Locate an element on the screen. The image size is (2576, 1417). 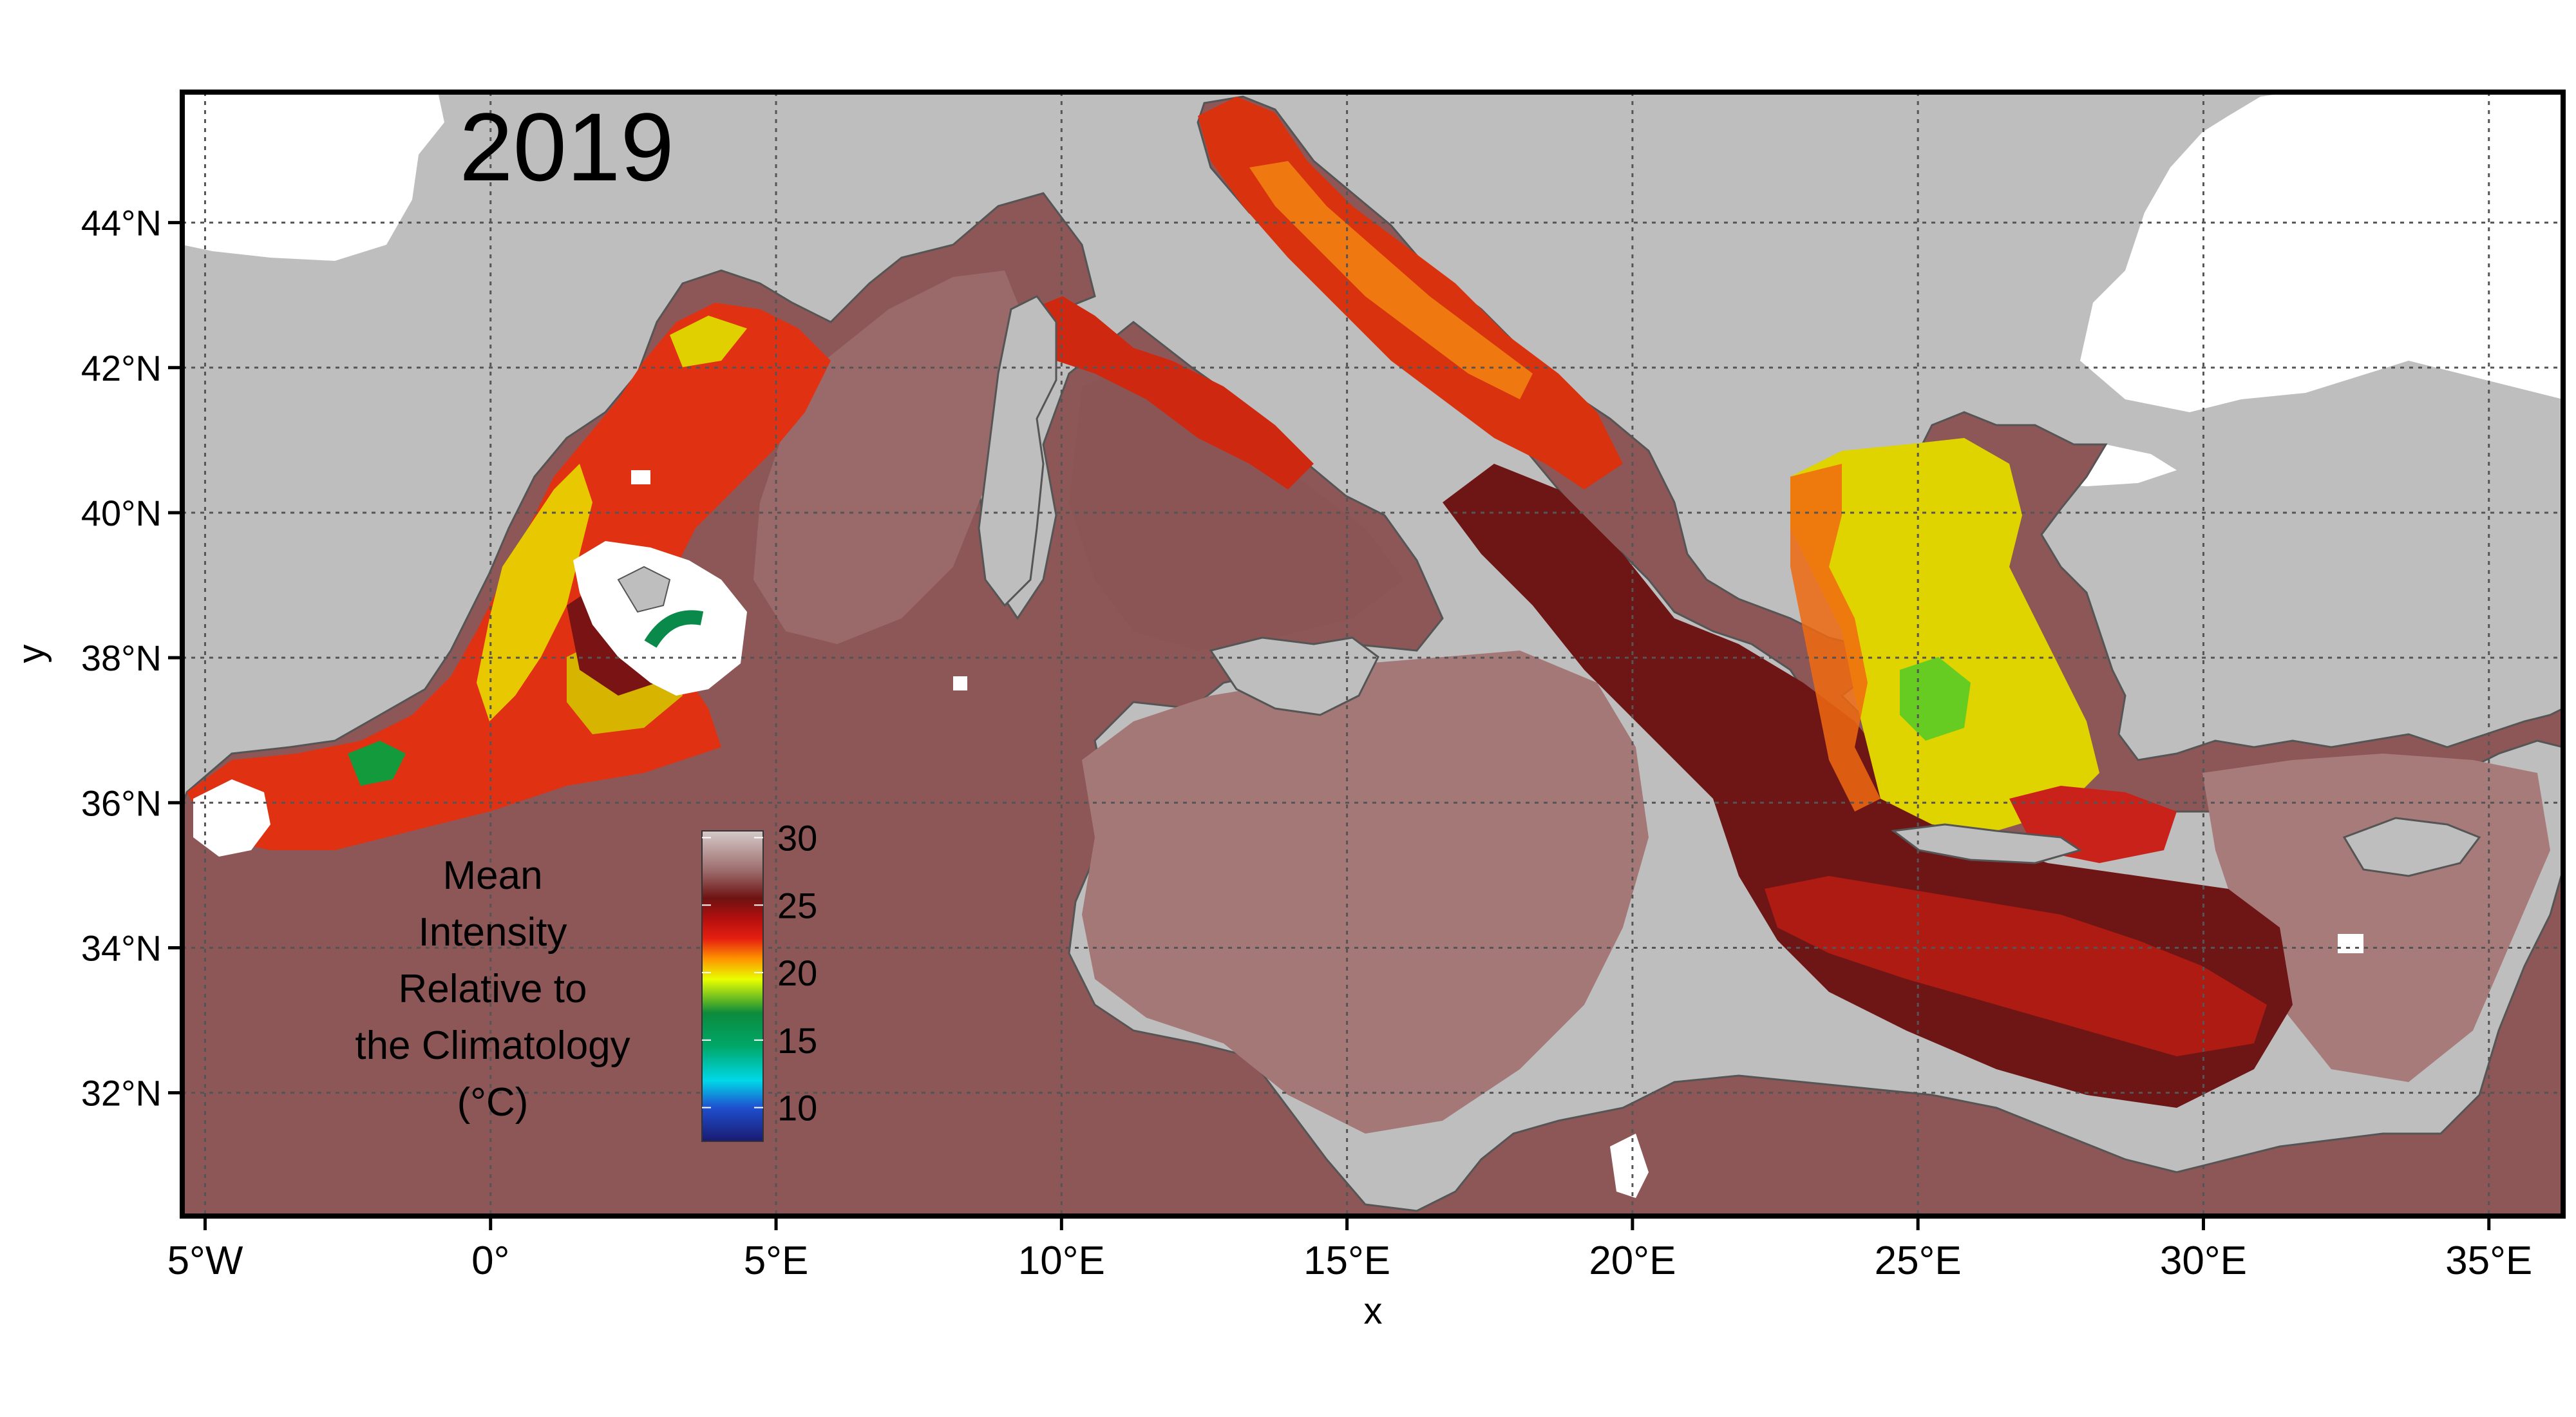
colorbar-tick-label-1: 25 is located at coordinates (797, 905).